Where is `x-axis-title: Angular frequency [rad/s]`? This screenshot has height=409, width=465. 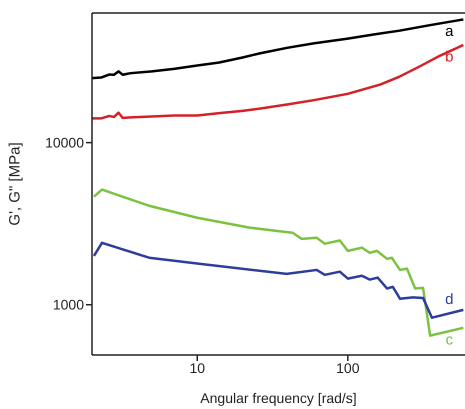 x-axis-title: Angular frequency [rad/s] is located at coordinates (278, 398).